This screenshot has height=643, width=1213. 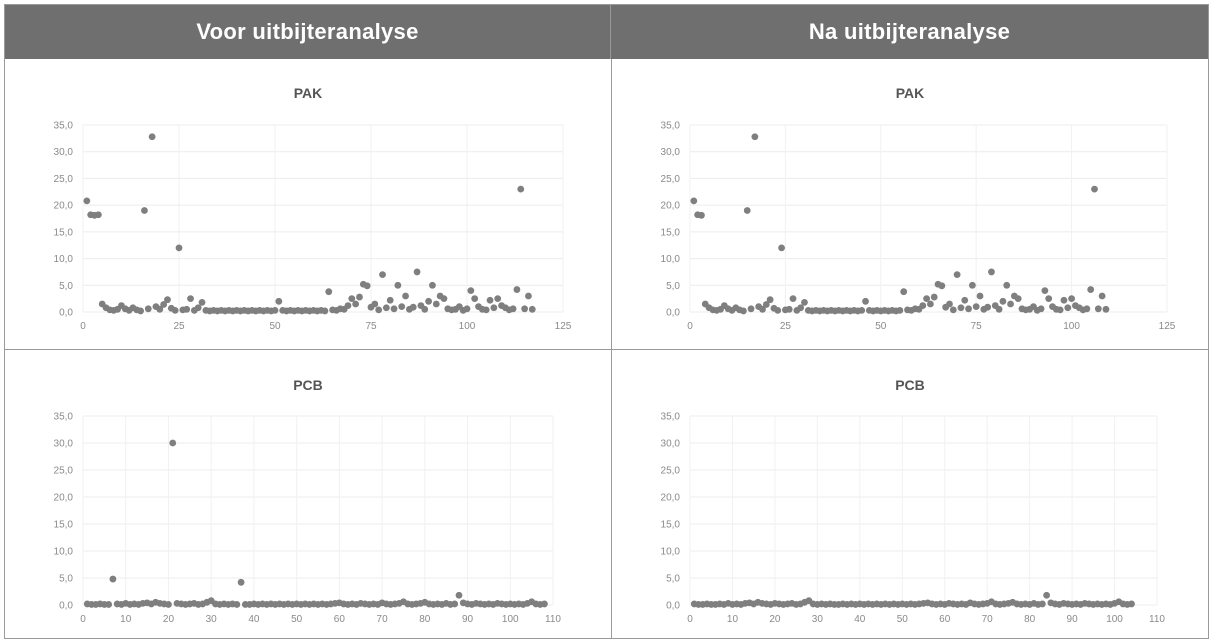 What do you see at coordinates (909, 32) in the screenshot?
I see `header-after-outlier-analysis: Na uitbijteranalyse` at bounding box center [909, 32].